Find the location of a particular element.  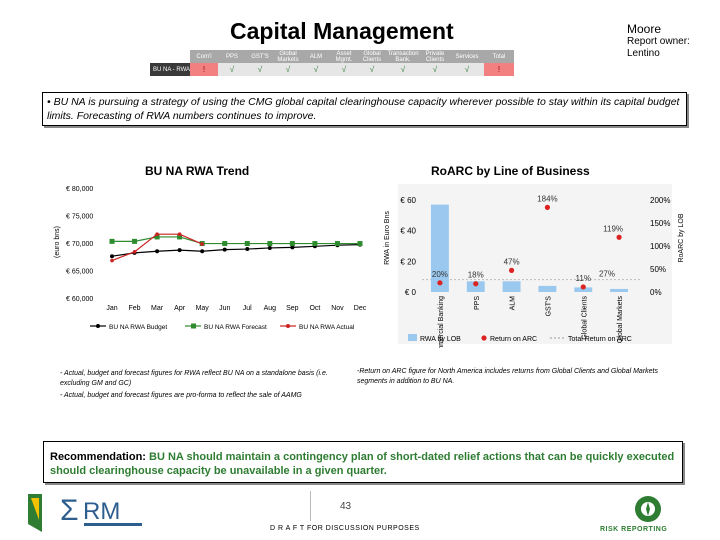

roarc-ylabel: RWA in Euro Bns is located at coordinates (387, 238).